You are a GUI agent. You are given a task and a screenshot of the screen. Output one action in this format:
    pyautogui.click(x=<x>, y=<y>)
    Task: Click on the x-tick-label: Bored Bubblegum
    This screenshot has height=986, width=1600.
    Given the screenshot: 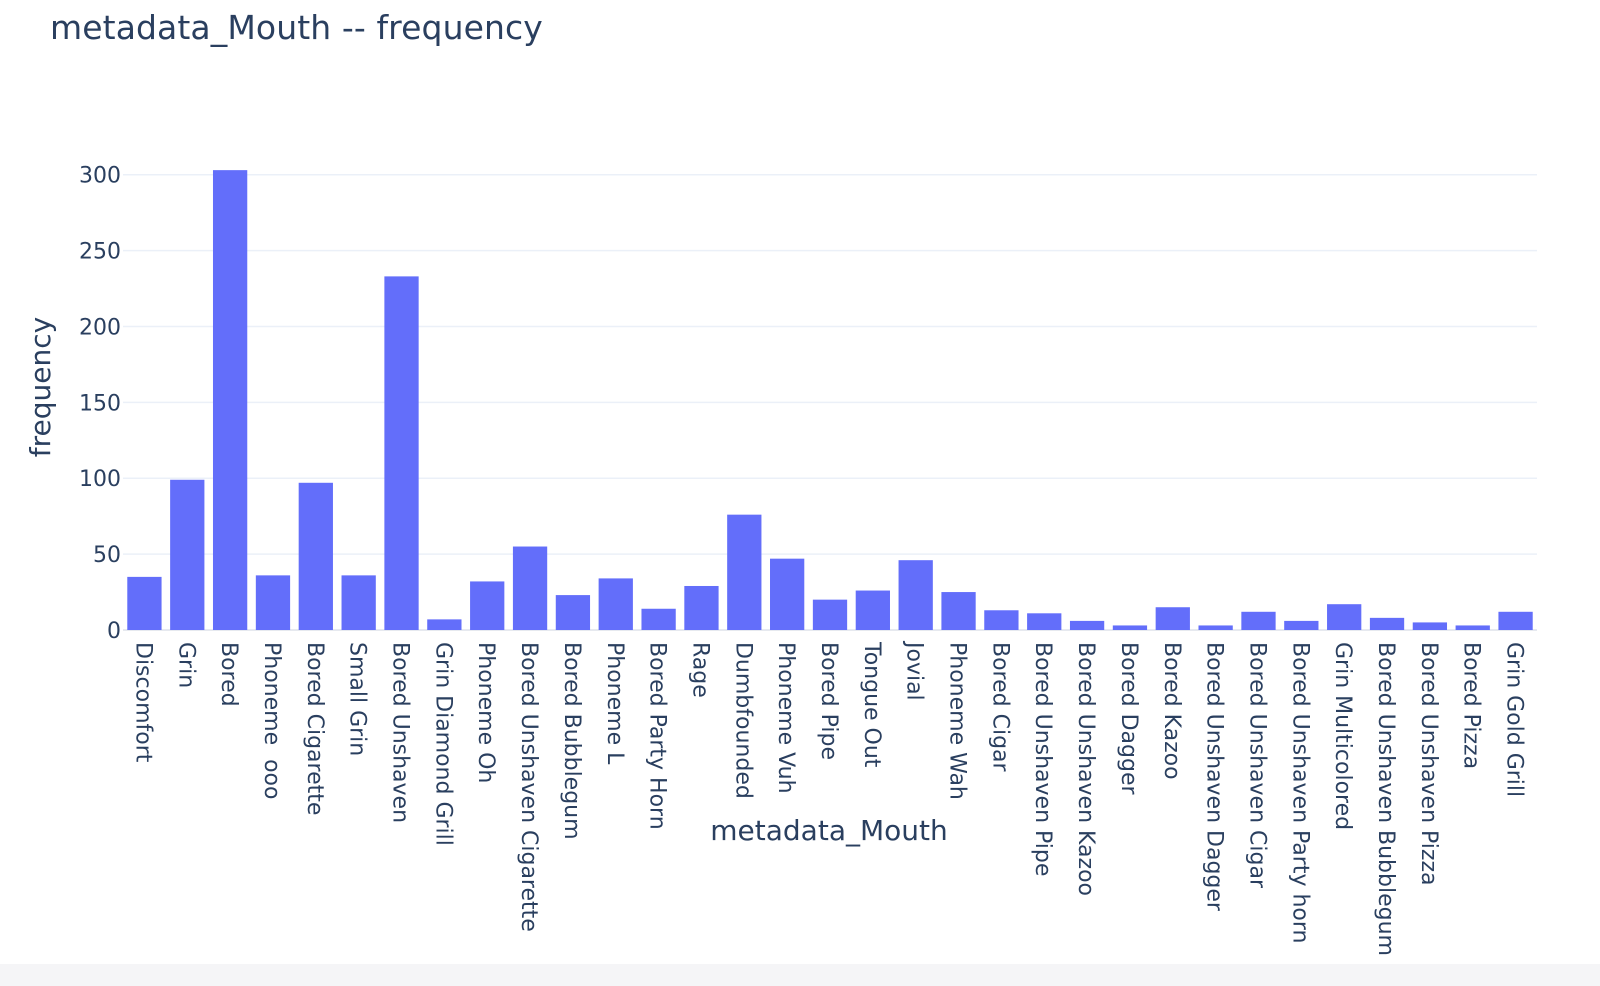 What is the action you would take?
    pyautogui.click(x=571, y=741)
    